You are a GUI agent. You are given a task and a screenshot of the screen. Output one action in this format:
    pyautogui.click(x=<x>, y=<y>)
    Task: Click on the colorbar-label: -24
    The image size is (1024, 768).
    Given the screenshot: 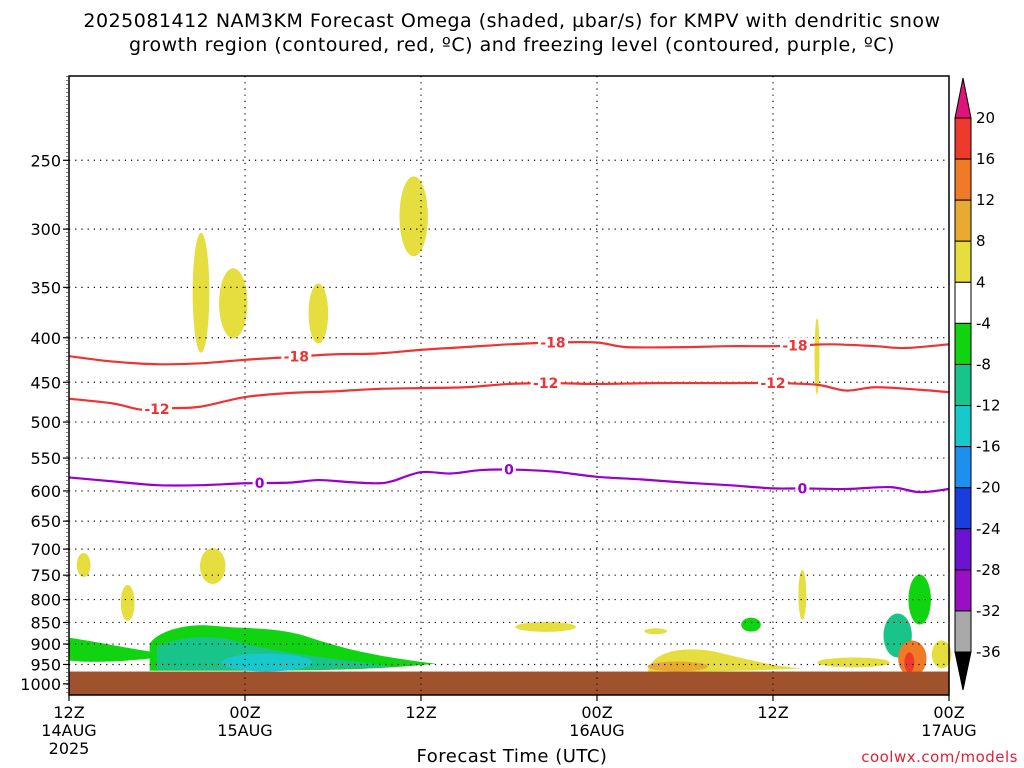 What is the action you would take?
    pyautogui.click(x=988, y=529)
    